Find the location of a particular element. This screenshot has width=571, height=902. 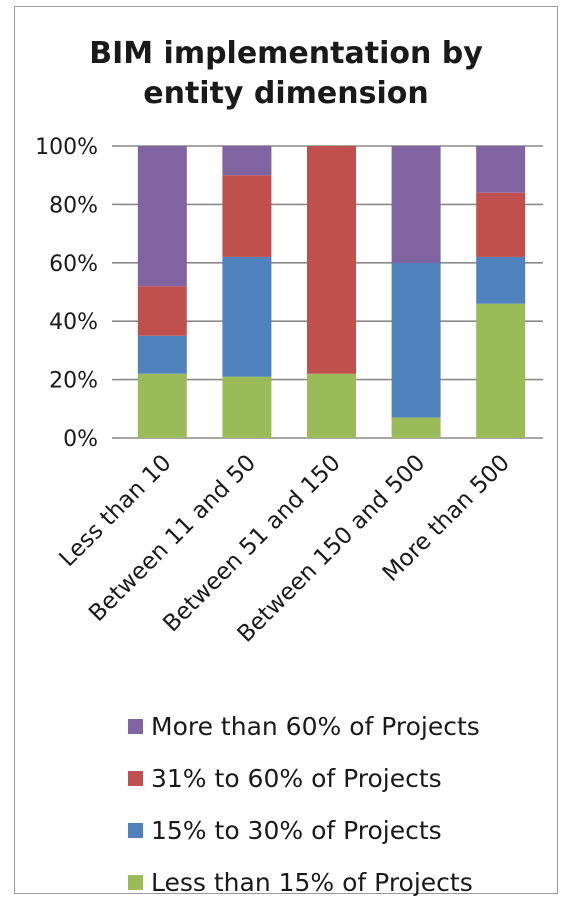

chart-title-line-2: entity dimension is located at coordinates (286, 93).